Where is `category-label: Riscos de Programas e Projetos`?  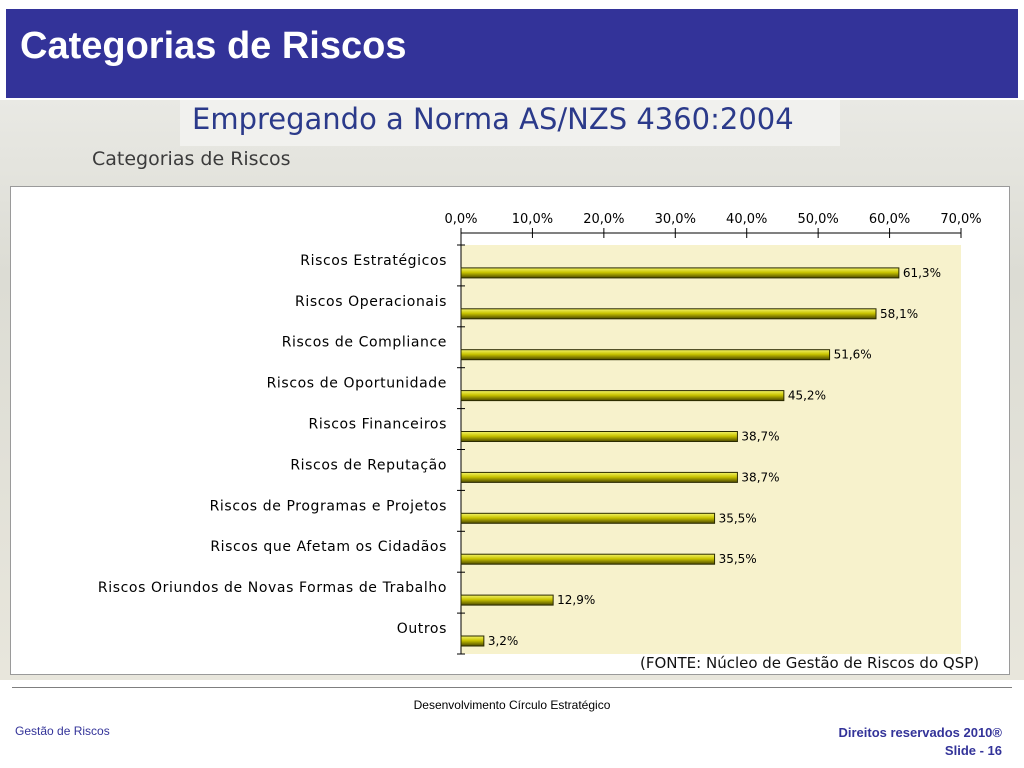
category-label: Riscos de Programas e Projetos is located at coordinates (328, 506).